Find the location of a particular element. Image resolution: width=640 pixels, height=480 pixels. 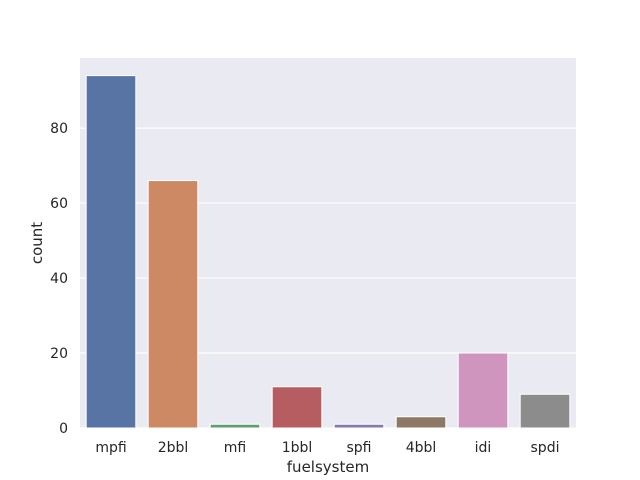

bar-2bbl is located at coordinates (173, 304).